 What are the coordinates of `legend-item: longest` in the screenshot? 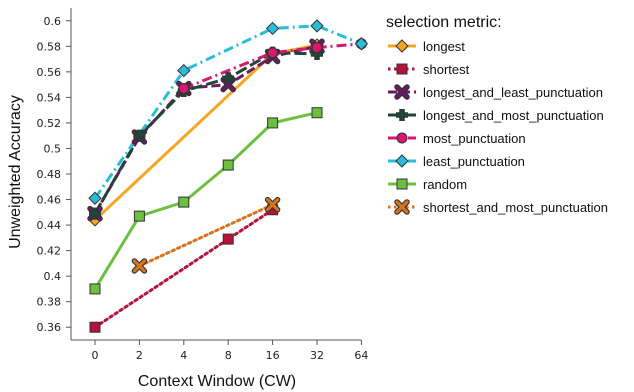 It's located at (426, 46).